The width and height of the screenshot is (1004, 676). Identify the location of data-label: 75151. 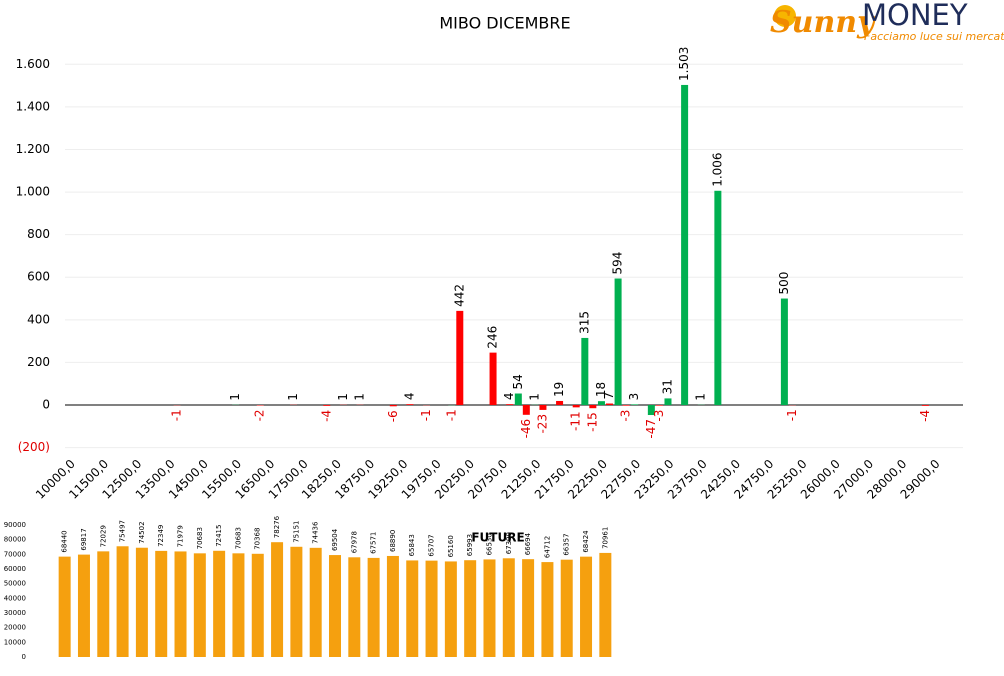
(296, 531).